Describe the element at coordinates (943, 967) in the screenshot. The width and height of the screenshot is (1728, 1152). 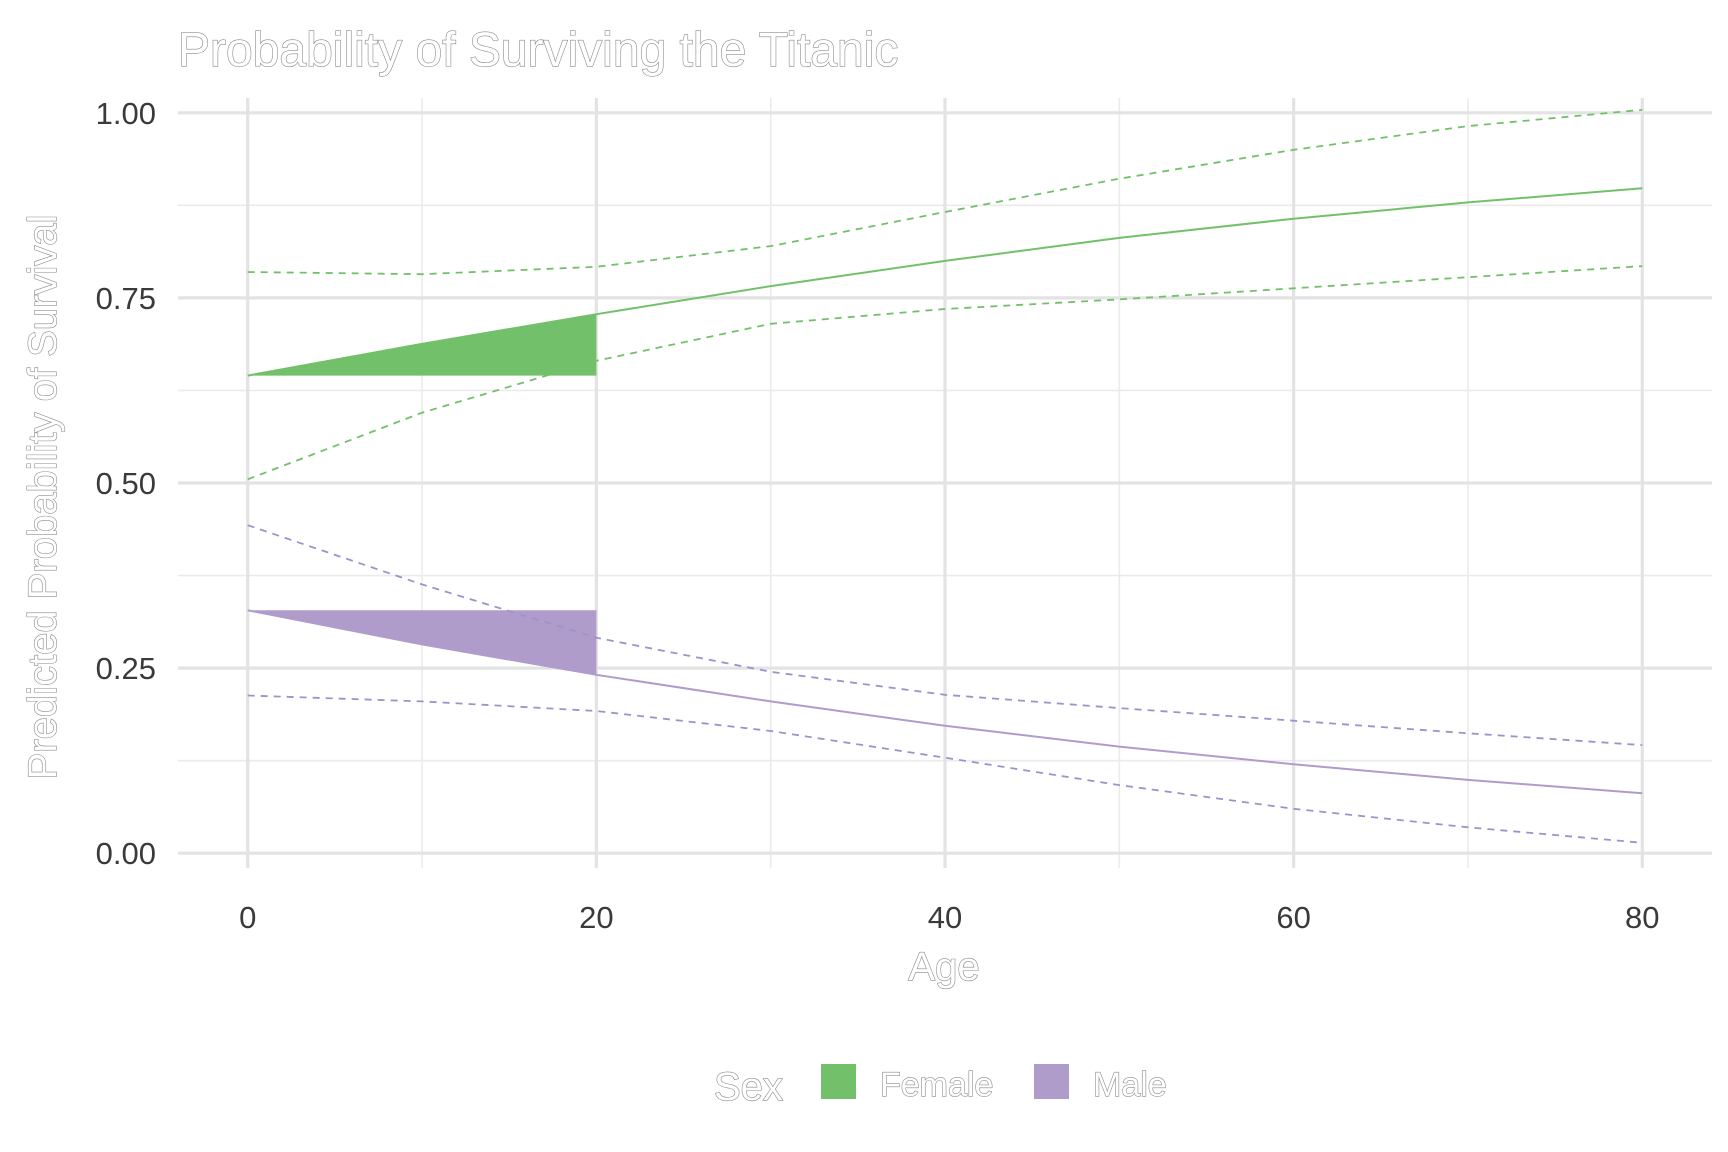
I see `x-axis-title: Age` at that location.